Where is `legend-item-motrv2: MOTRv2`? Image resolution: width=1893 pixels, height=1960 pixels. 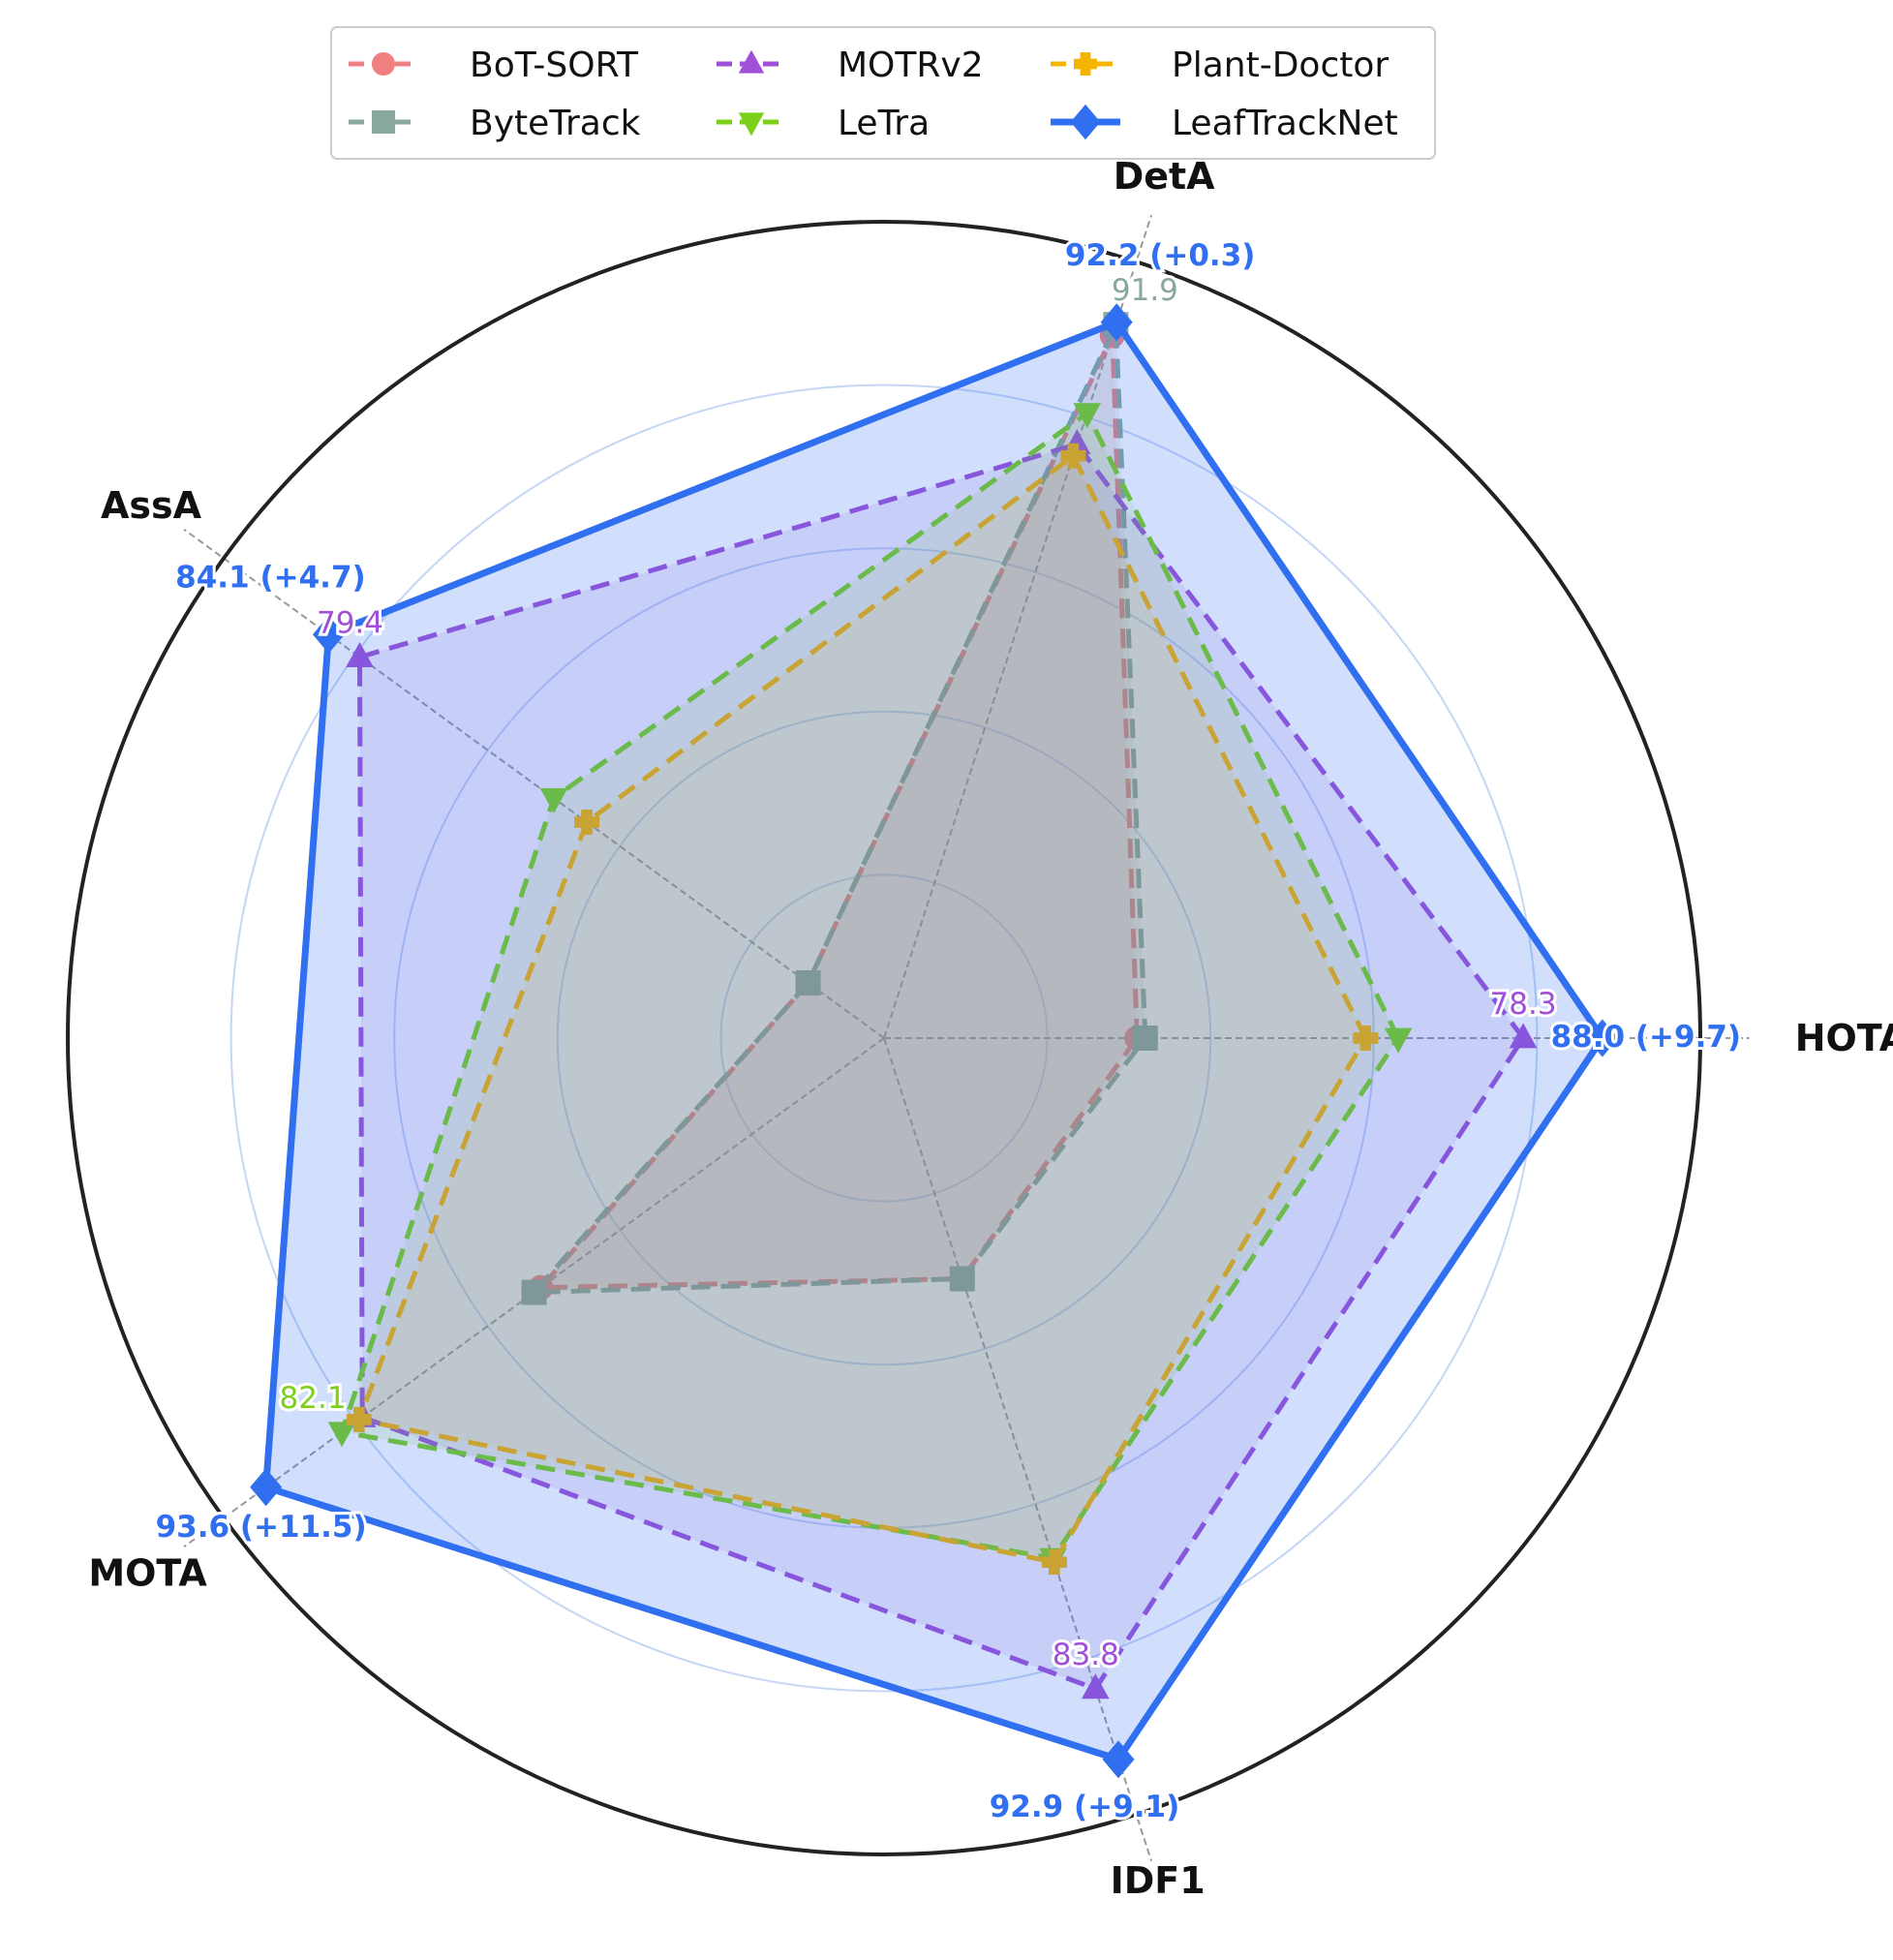 legend-item-motrv2: MOTRv2 is located at coordinates (851, 65).